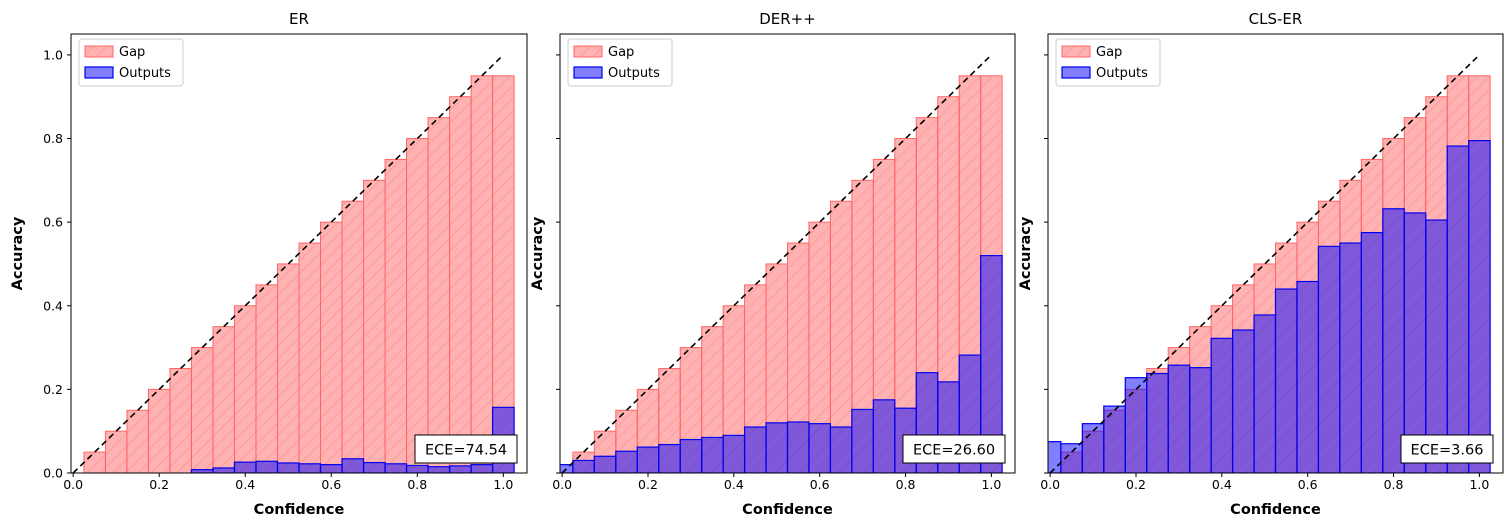 The height and width of the screenshot is (527, 1509). What do you see at coordinates (53, 473) in the screenshot?
I see `y-tick-label: 0.0` at bounding box center [53, 473].